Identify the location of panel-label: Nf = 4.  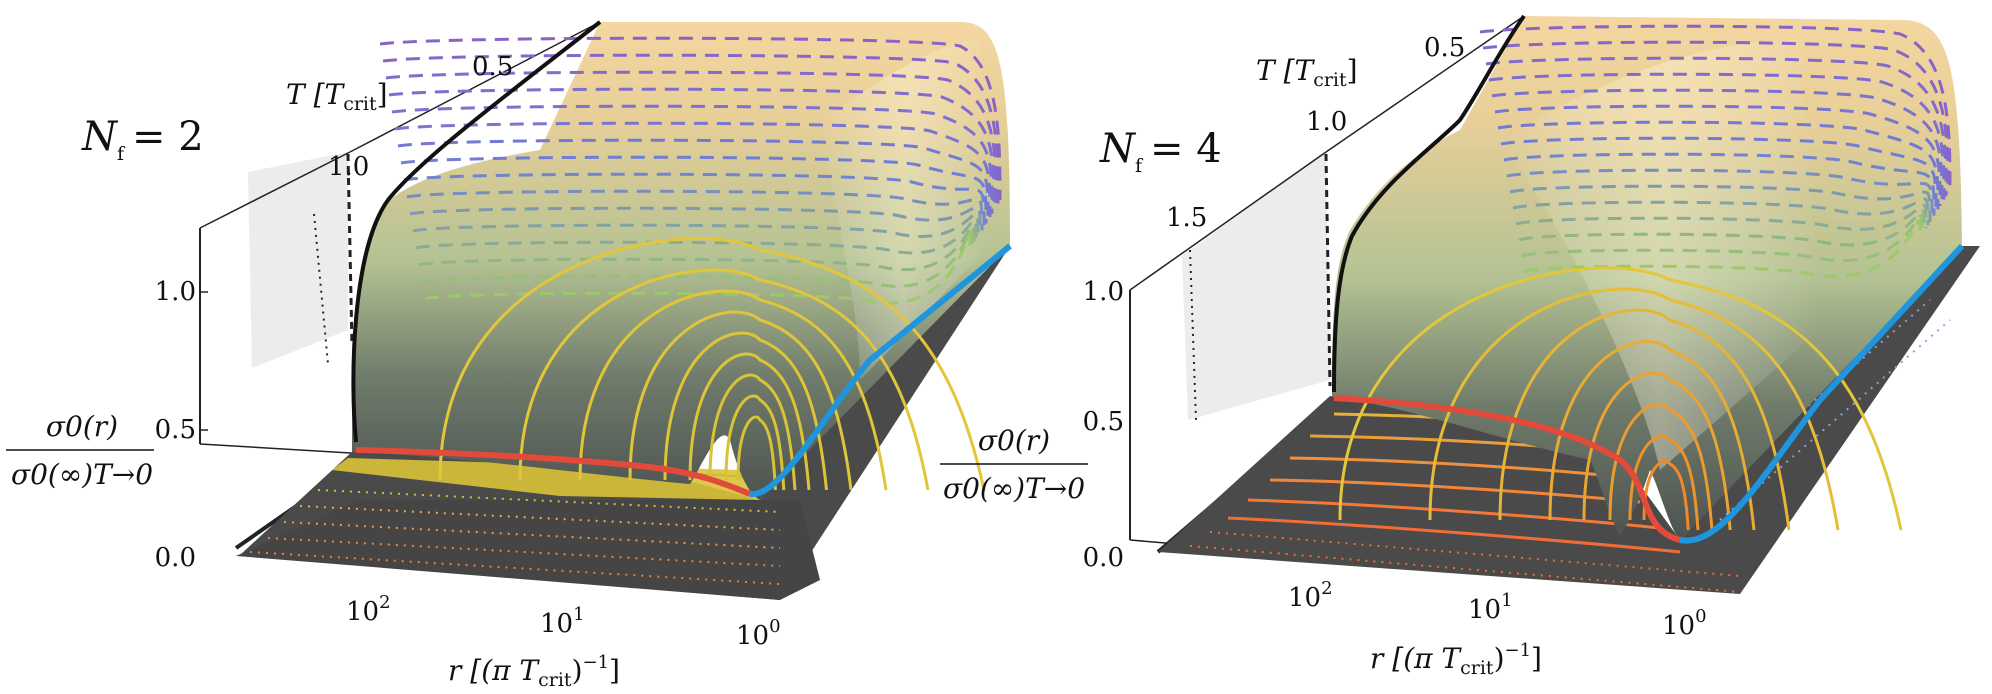
(1160, 151).